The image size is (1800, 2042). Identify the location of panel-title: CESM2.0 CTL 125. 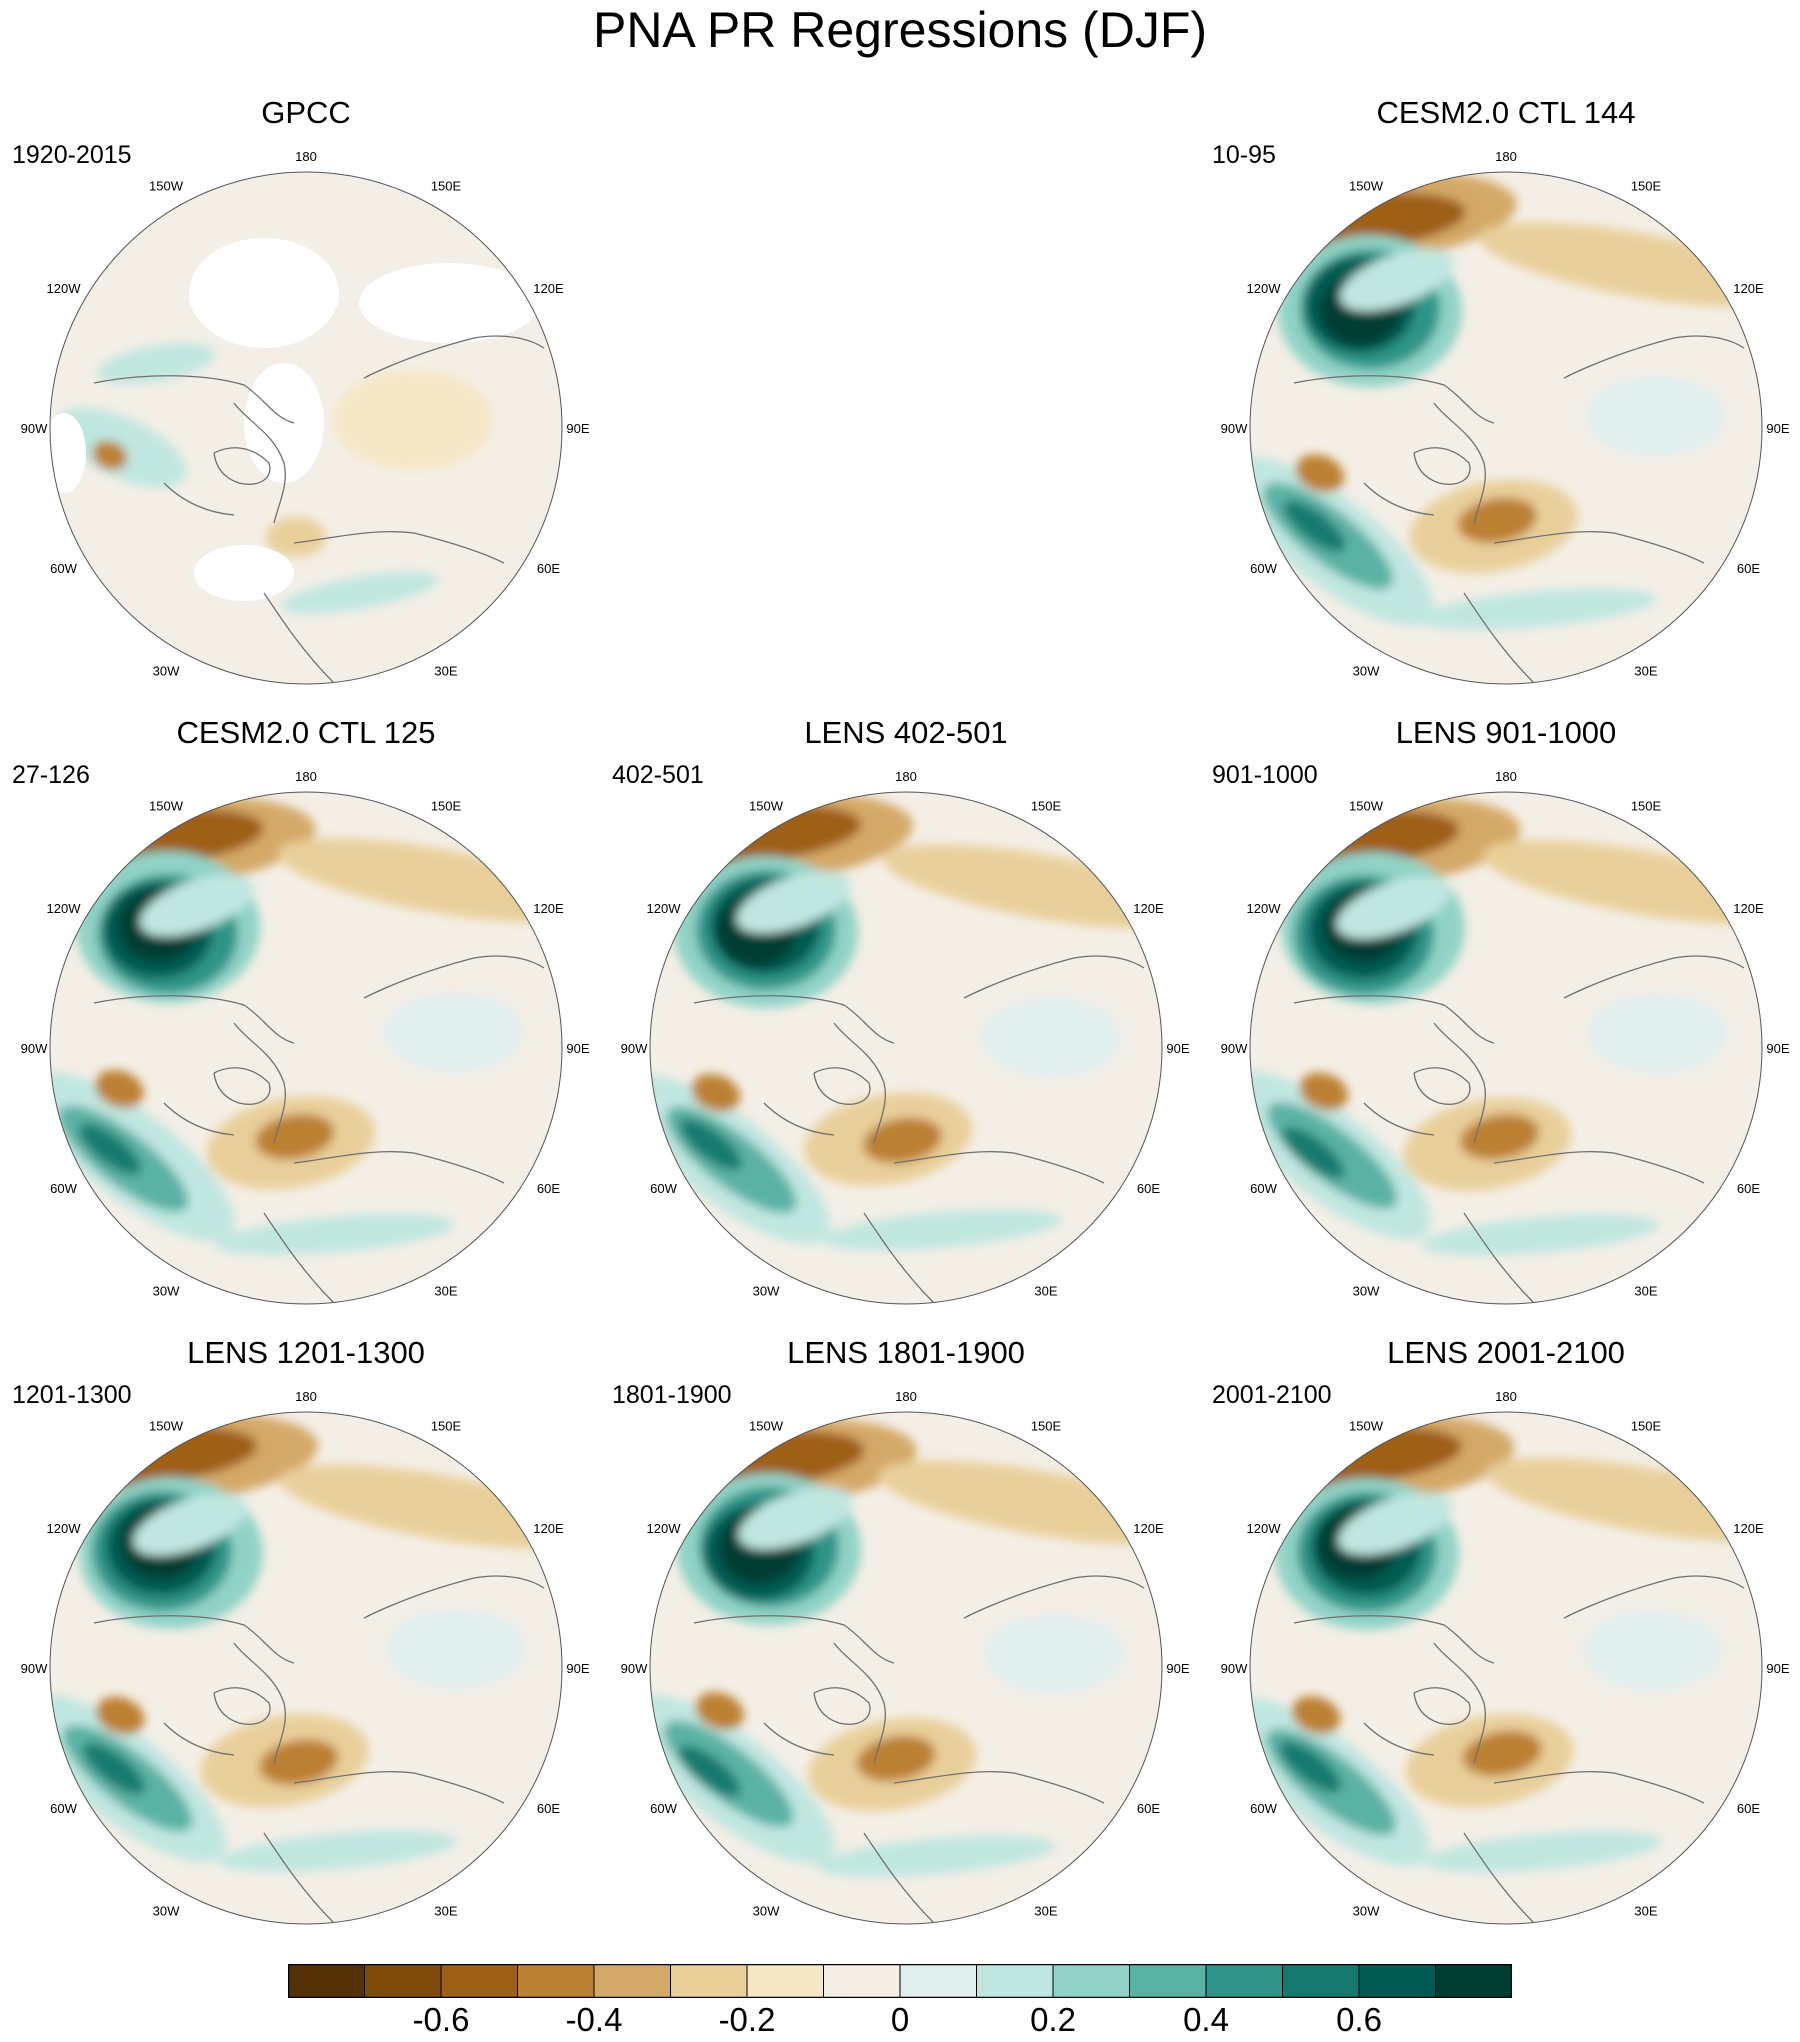
(306, 732).